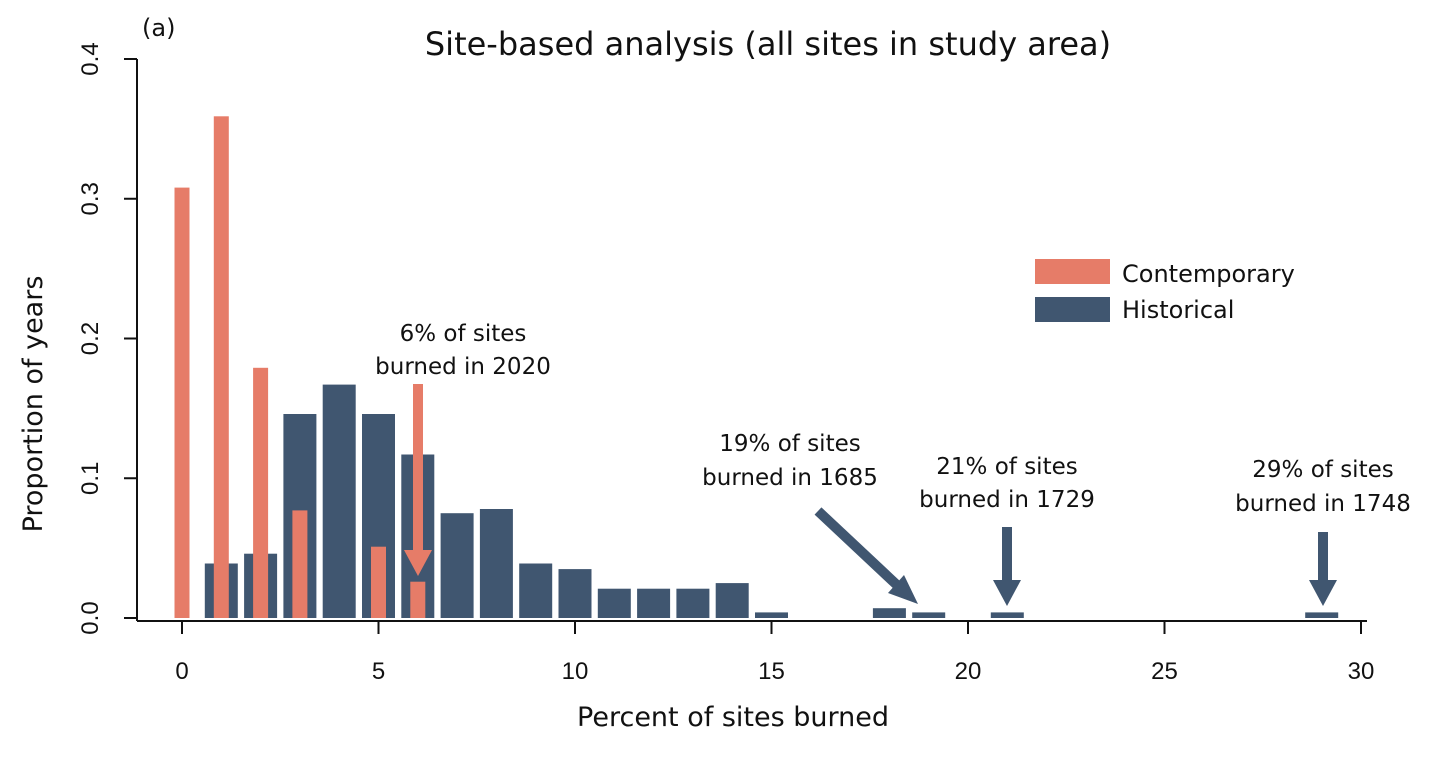 Image resolution: width=1456 pixels, height=764 pixels. I want to click on bar-historical-x9, so click(536, 590).